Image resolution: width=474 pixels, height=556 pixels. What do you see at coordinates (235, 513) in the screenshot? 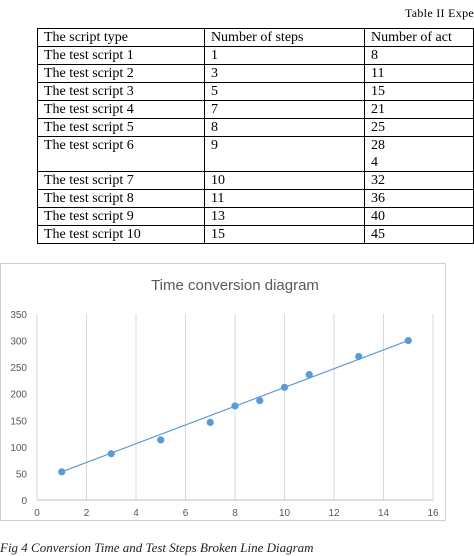
I see `x-tick-label: 8` at bounding box center [235, 513].